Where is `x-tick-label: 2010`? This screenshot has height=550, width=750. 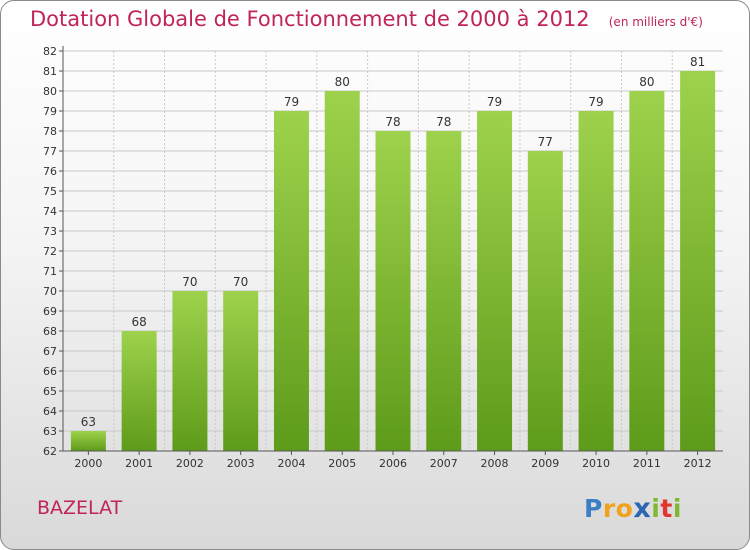 x-tick-label: 2010 is located at coordinates (596, 463).